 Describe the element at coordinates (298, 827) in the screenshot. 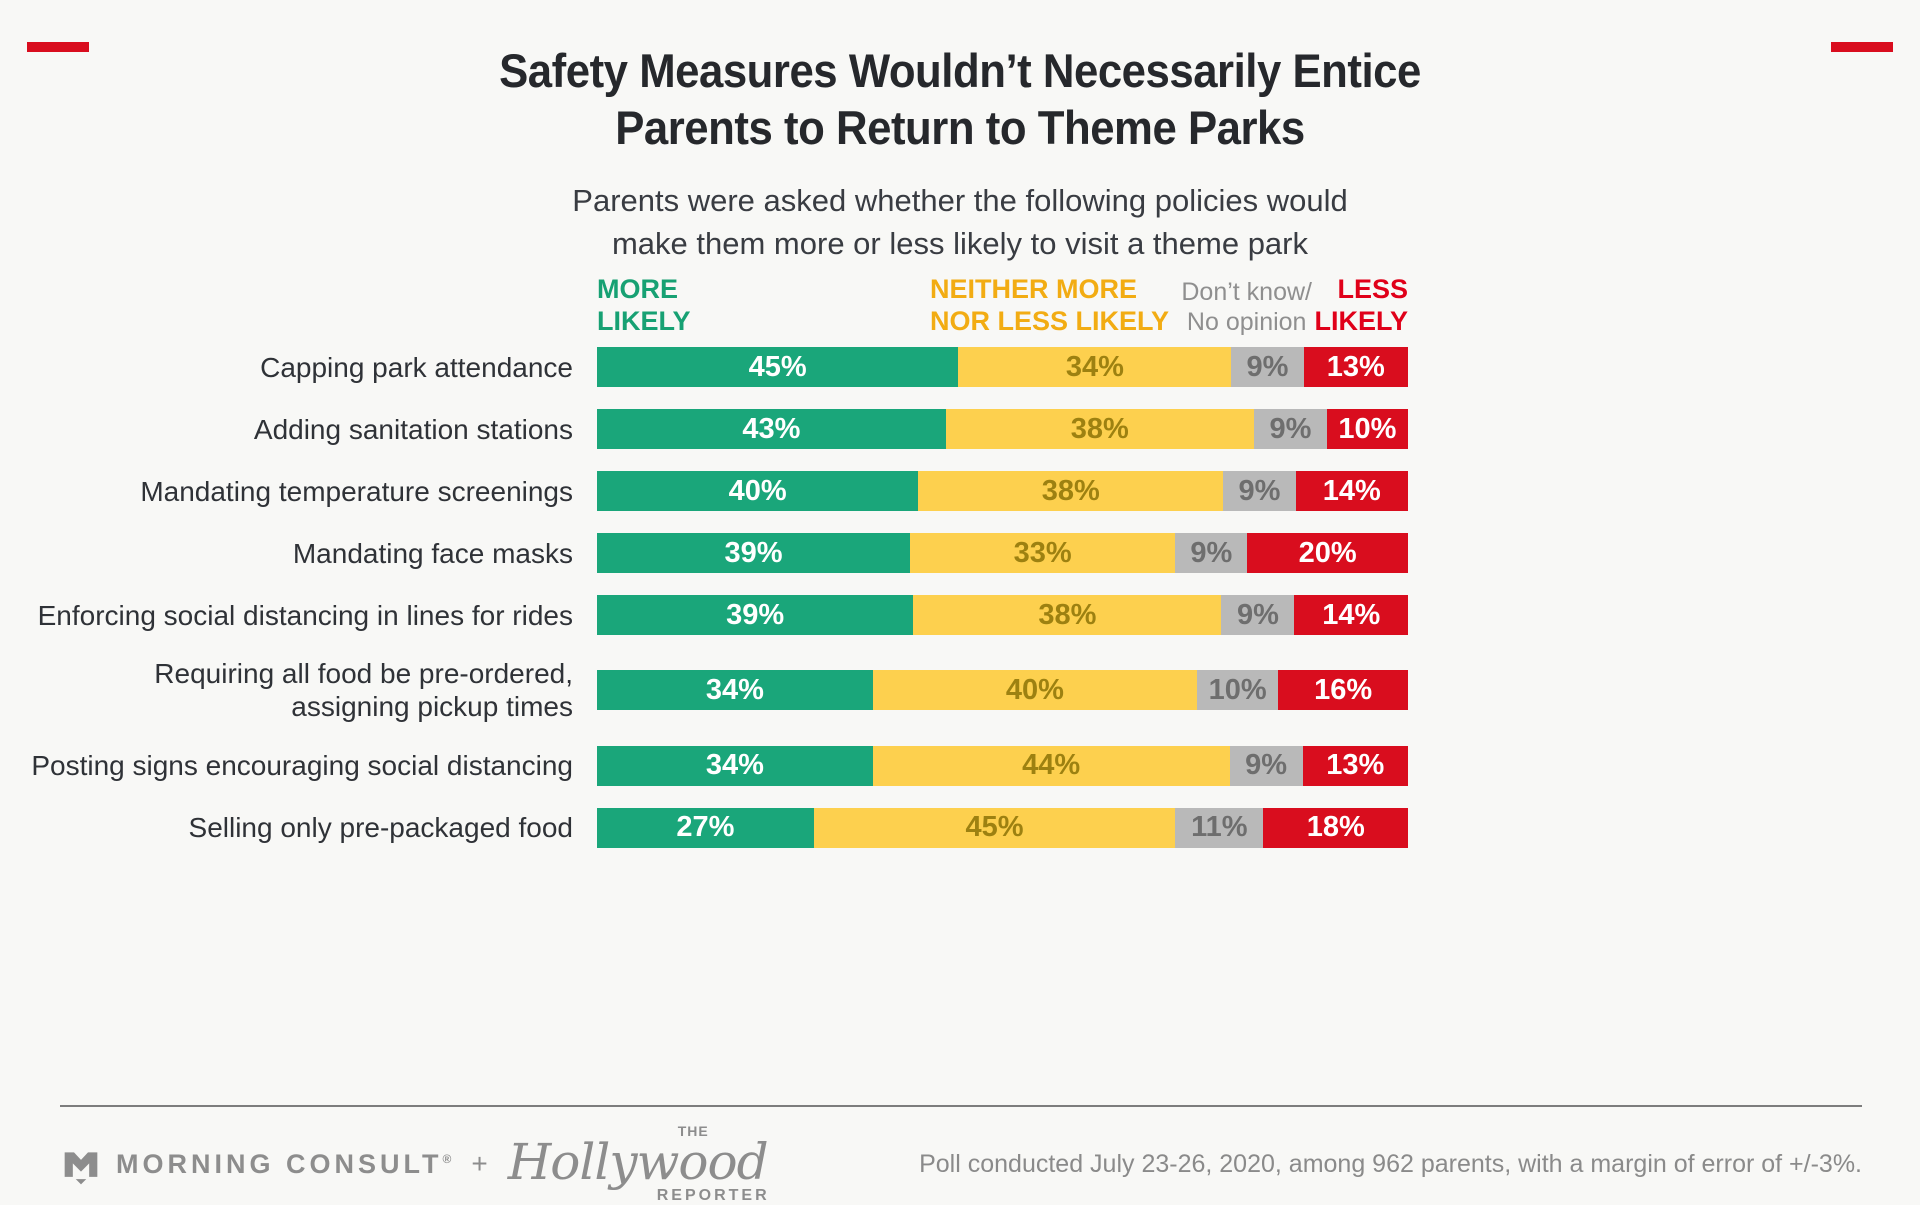

I see `row-label: Selling only pre-packaged food` at that location.